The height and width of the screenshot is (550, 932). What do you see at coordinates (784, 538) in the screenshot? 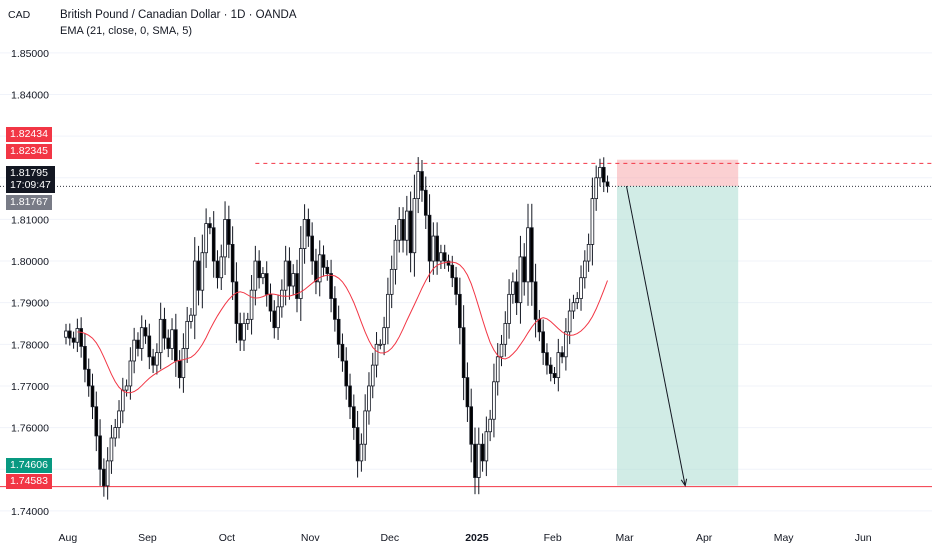
I see `x-tick-label: May` at bounding box center [784, 538].